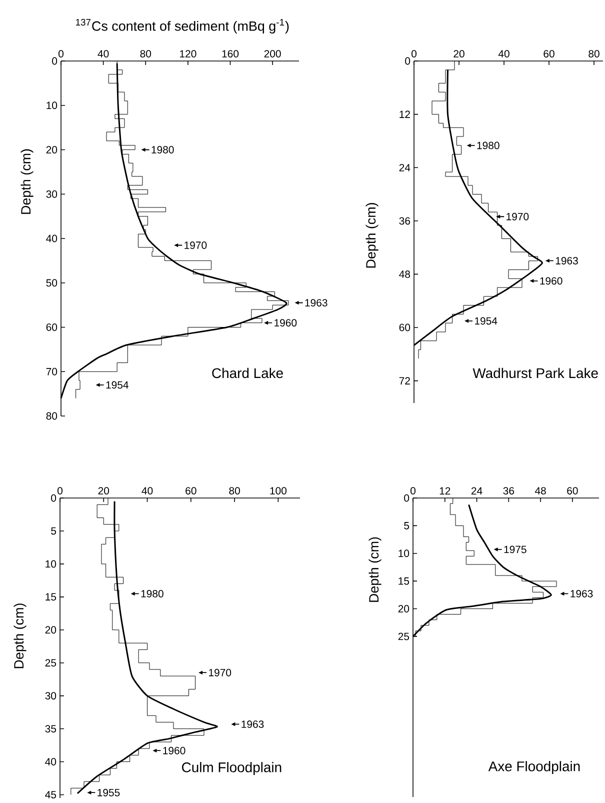  What do you see at coordinates (404, 221) in the screenshot?
I see `y-tick-label: 36` at bounding box center [404, 221].